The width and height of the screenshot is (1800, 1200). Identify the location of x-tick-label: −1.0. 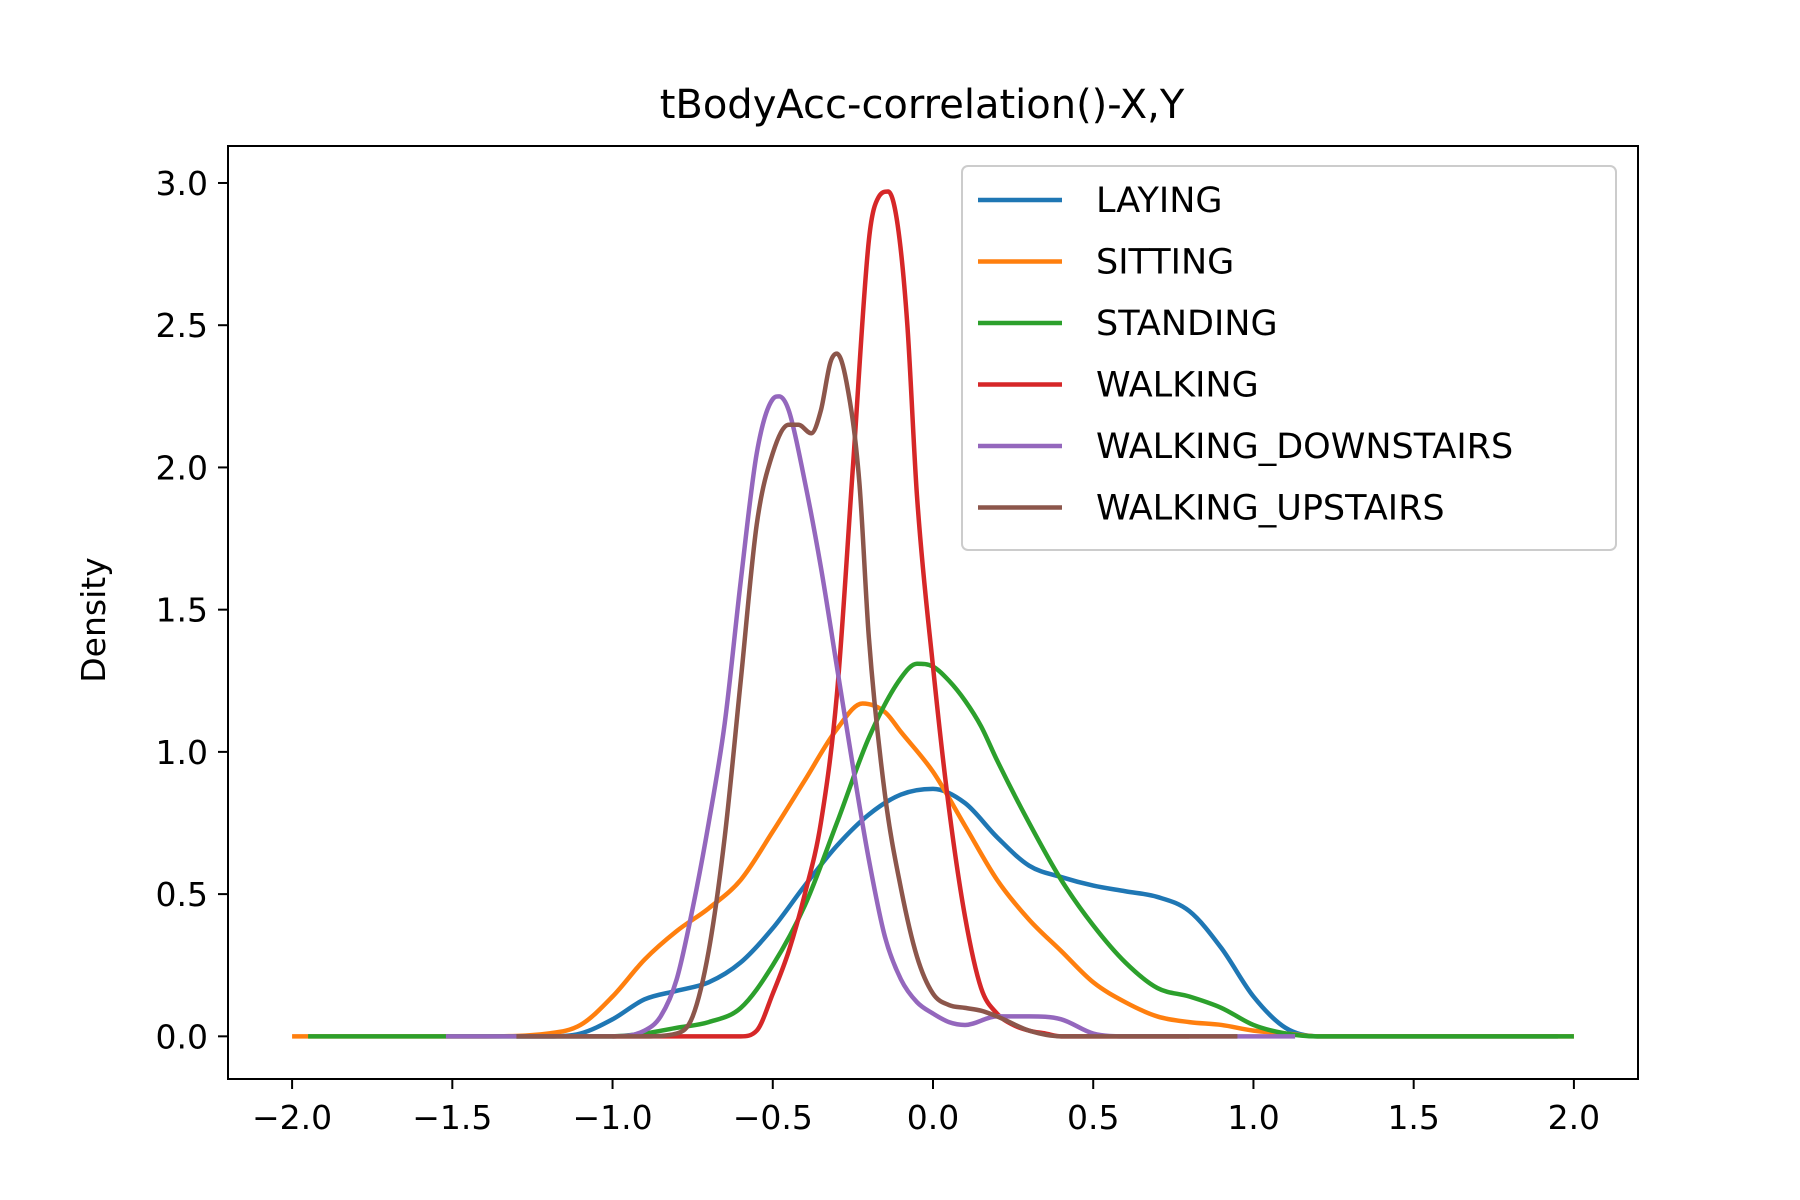
(612, 1117).